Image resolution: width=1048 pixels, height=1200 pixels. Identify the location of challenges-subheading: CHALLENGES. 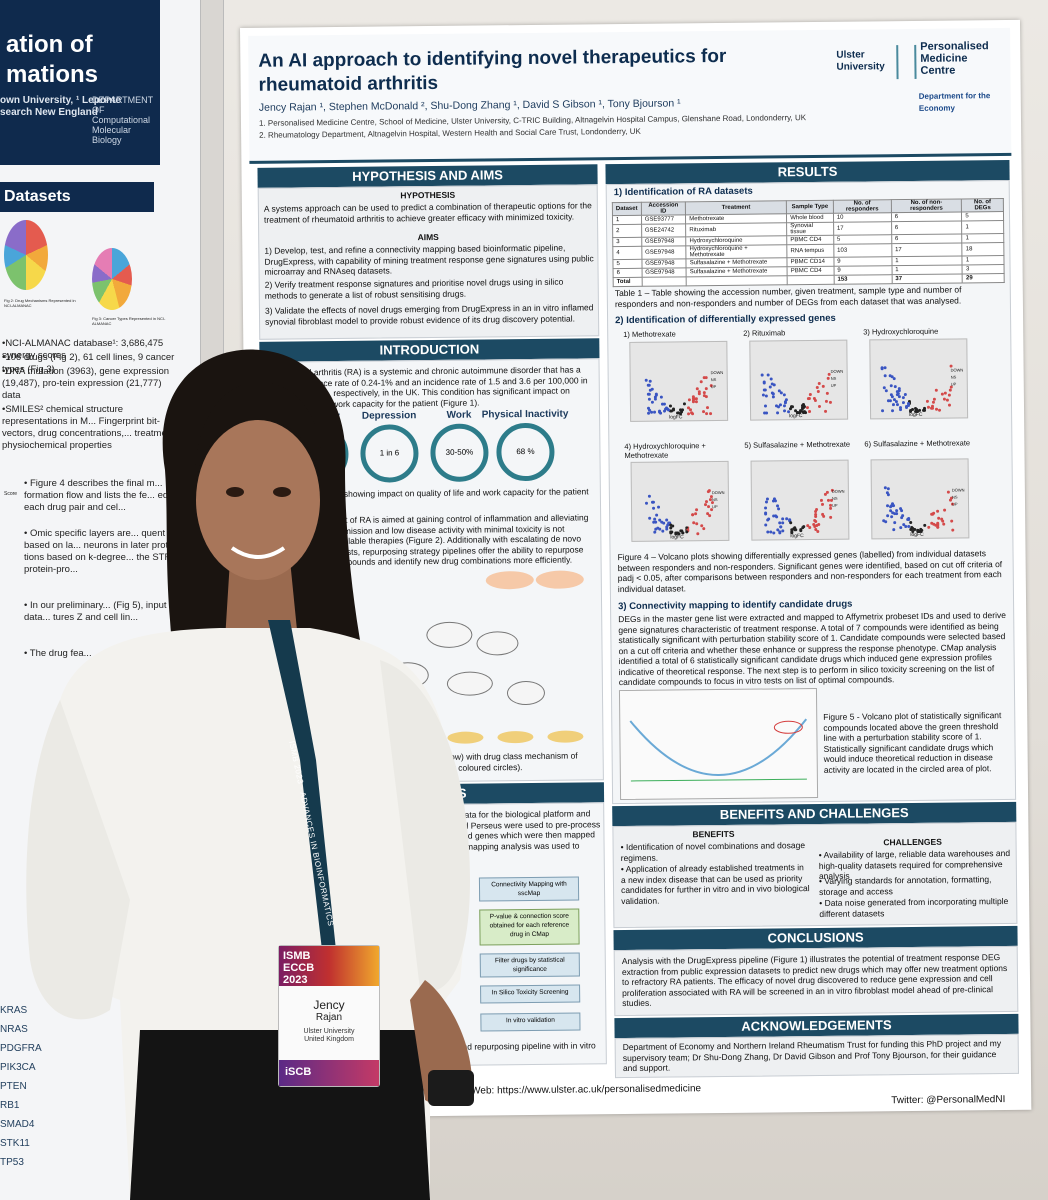
(912, 842).